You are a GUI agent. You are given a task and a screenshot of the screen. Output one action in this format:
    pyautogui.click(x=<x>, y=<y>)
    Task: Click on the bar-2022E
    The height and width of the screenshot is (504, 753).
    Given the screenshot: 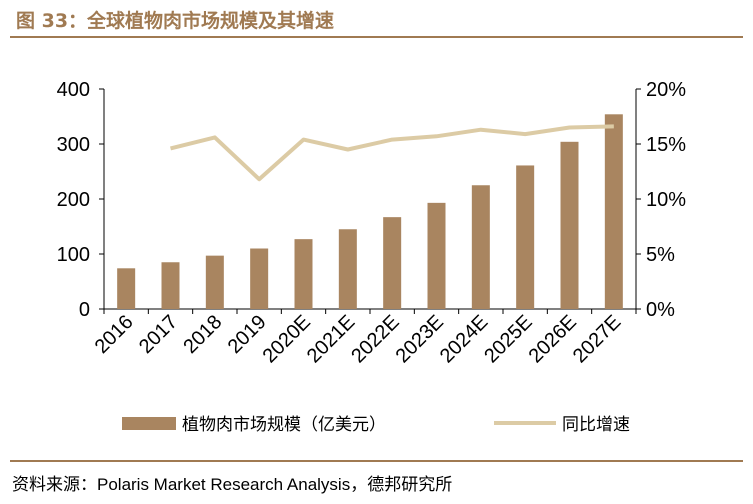 What is the action you would take?
    pyautogui.click(x=392, y=263)
    